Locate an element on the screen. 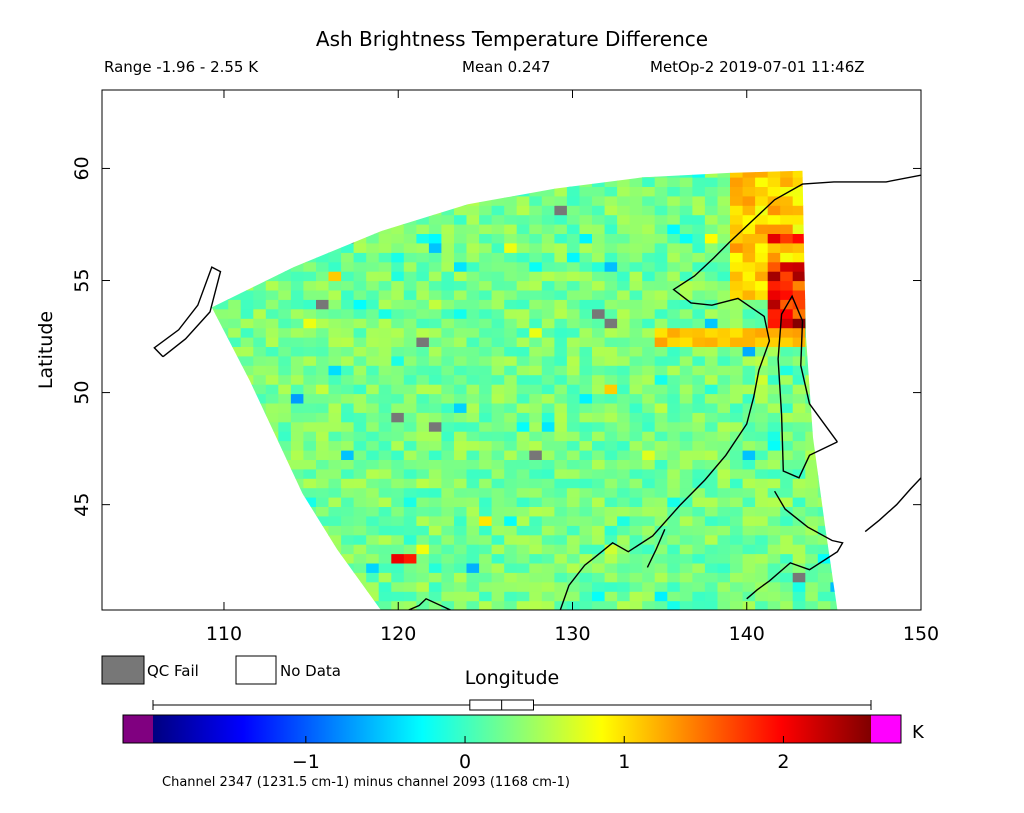  colorbar-under-range is located at coordinates (138, 729).